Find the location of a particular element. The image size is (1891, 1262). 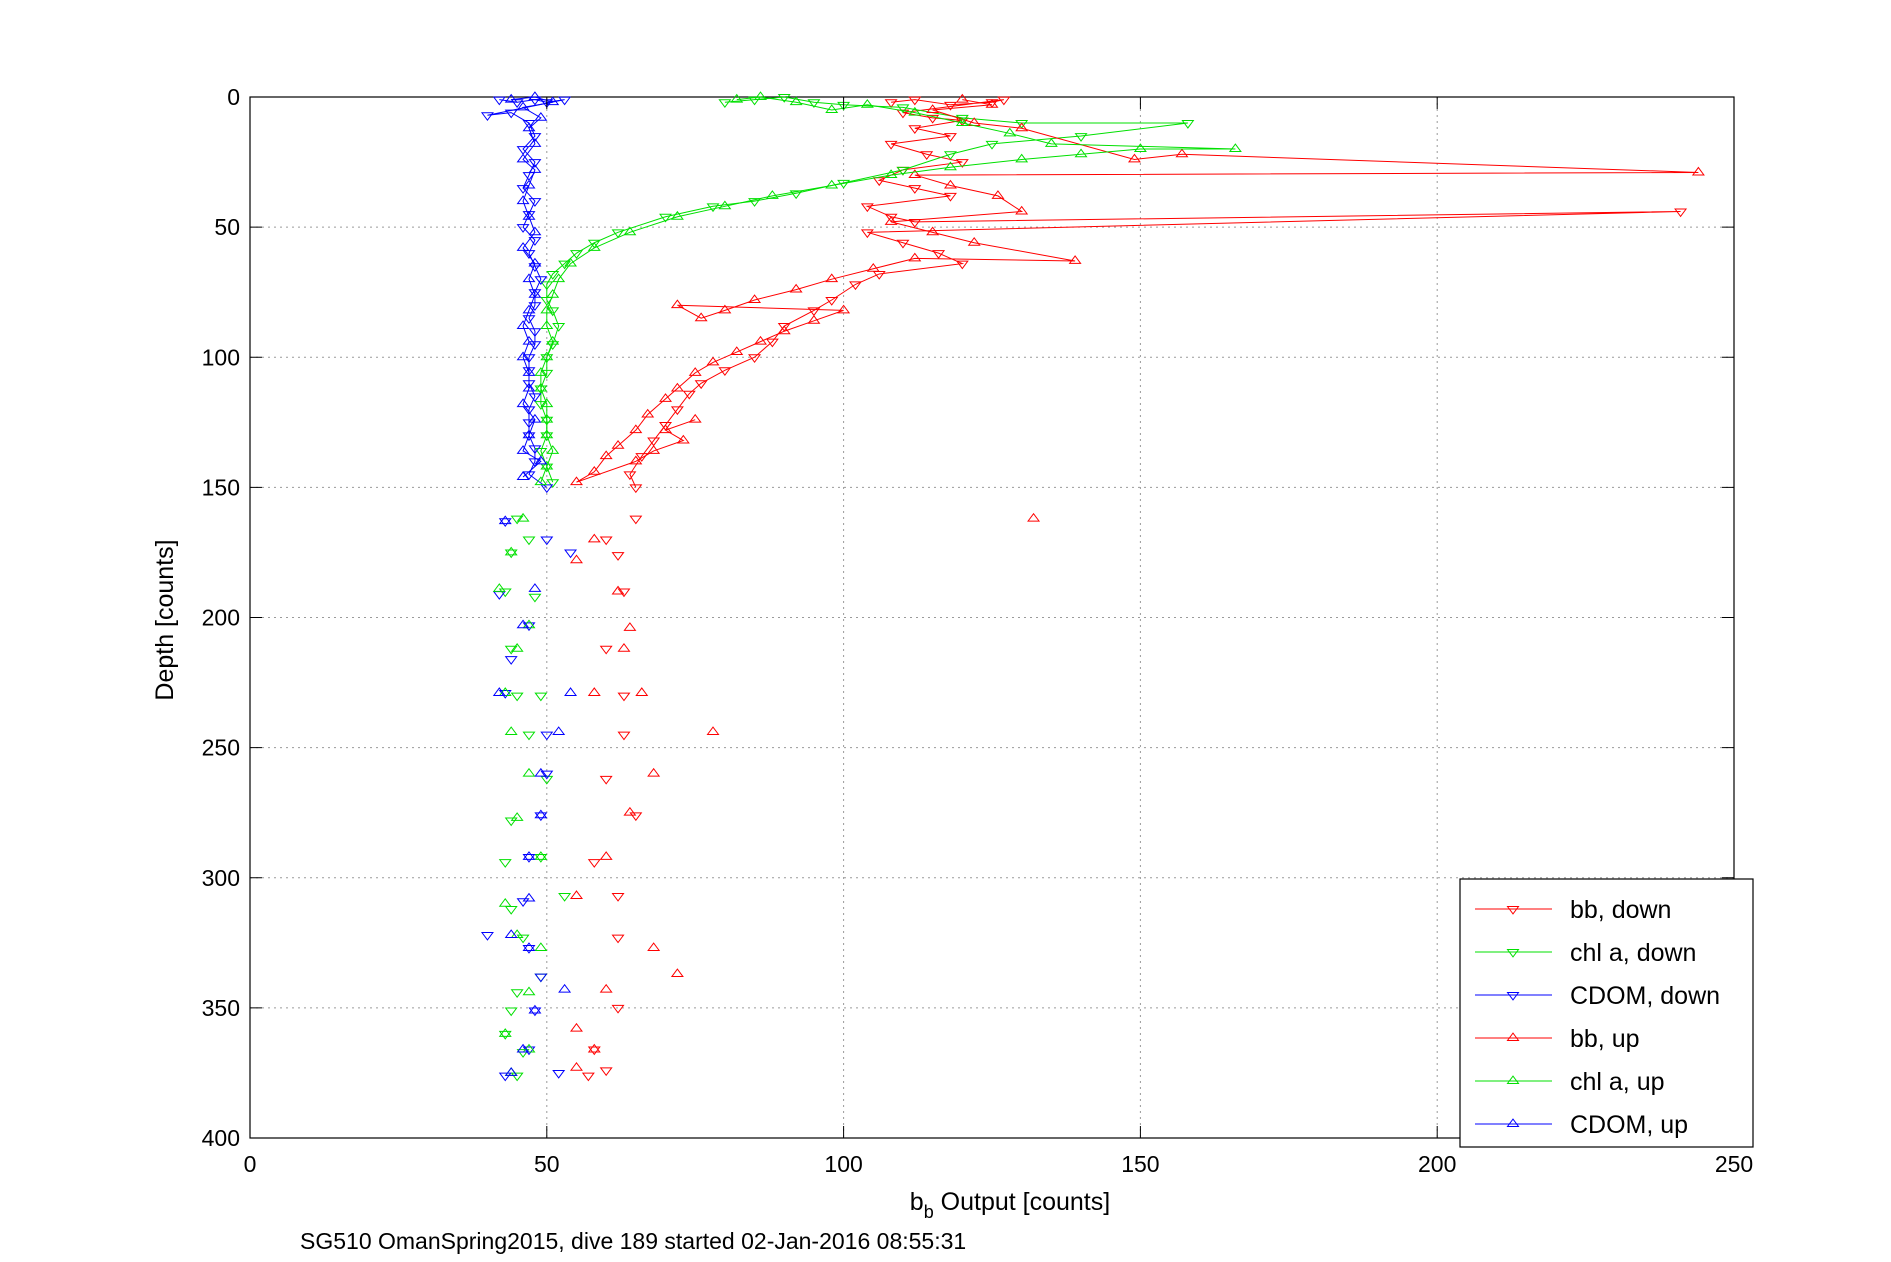

y-tick-label-6: 300 is located at coordinates (221, 878).